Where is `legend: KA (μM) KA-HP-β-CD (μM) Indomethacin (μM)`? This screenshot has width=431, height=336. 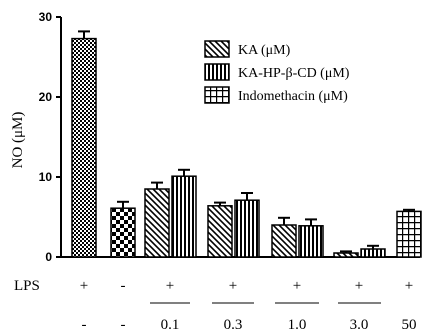
legend: KA (μM) KA-HP-β-CD (μM) Indomethacin (μM) is located at coordinates (277, 72).